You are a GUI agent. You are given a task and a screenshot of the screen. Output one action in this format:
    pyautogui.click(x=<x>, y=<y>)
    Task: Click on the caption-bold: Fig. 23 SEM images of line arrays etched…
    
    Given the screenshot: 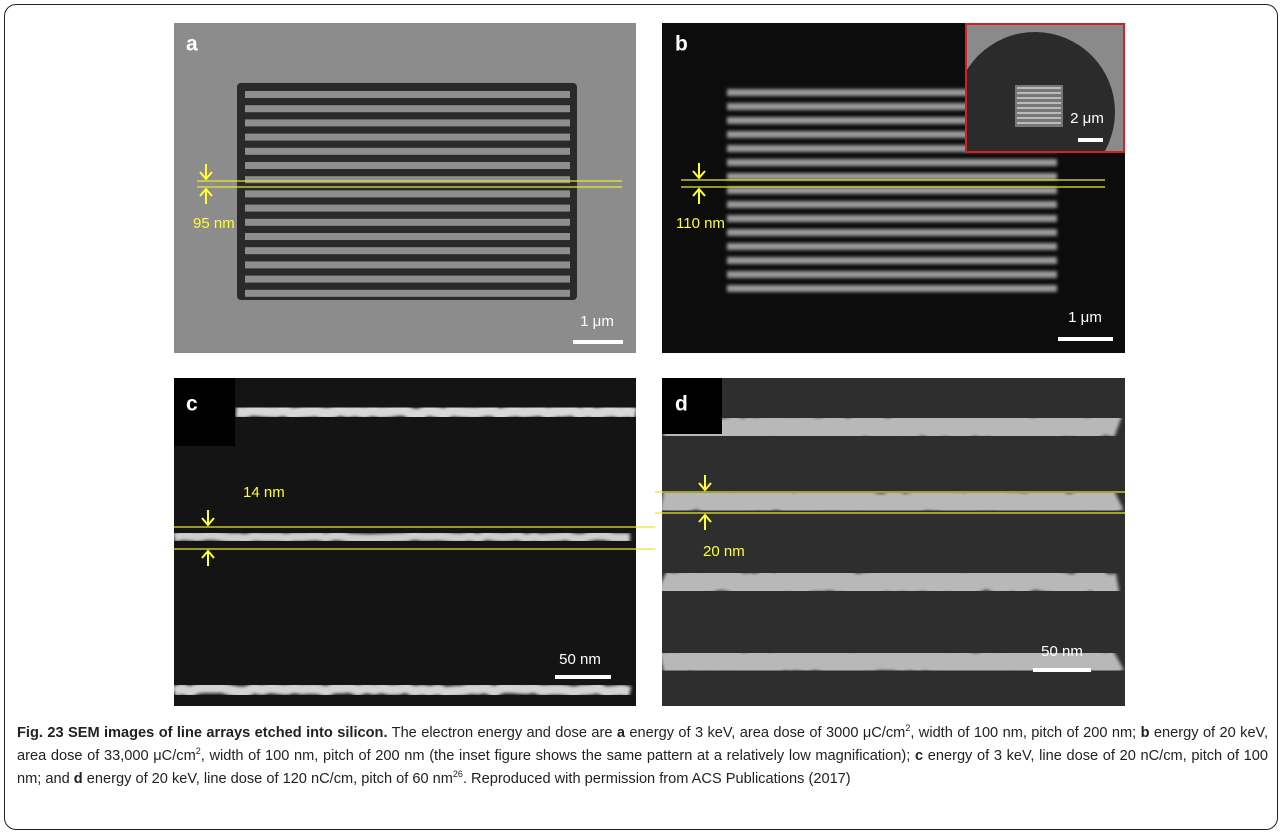 What is the action you would take?
    pyautogui.click(x=202, y=733)
    